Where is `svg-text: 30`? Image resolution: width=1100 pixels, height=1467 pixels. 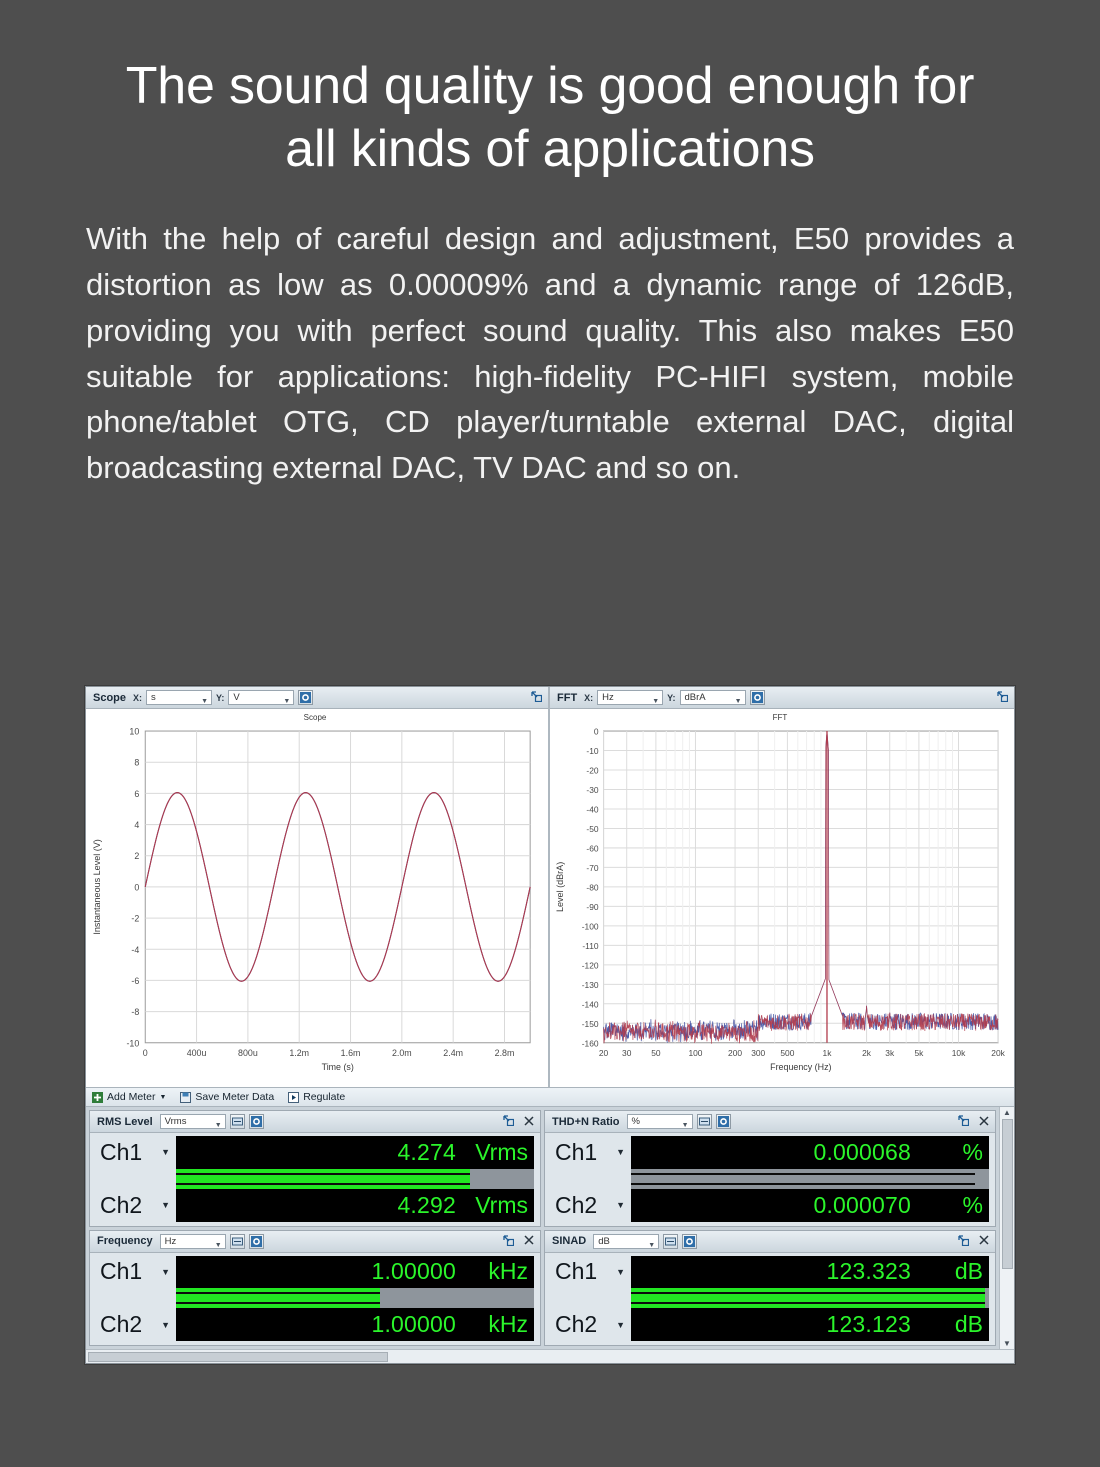
svg-text: 30 is located at coordinates (627, 1053).